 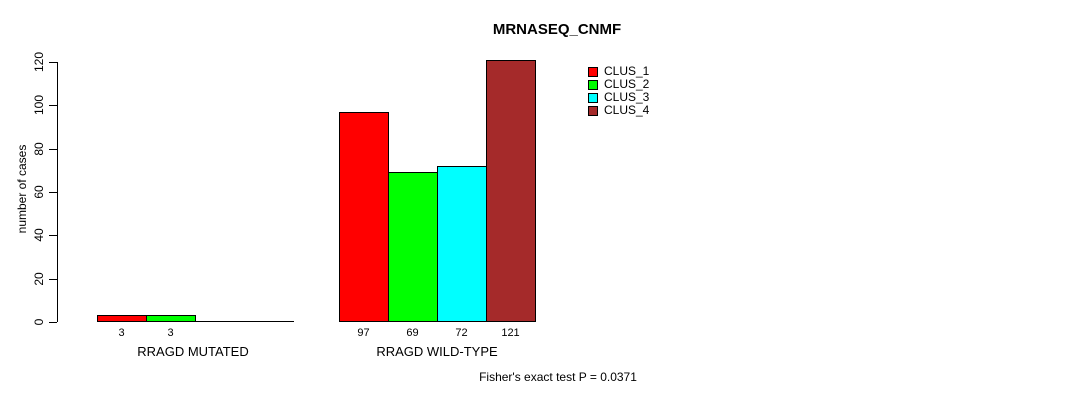 What do you see at coordinates (627, 84) in the screenshot?
I see `legend-label: CLUS_2` at bounding box center [627, 84].